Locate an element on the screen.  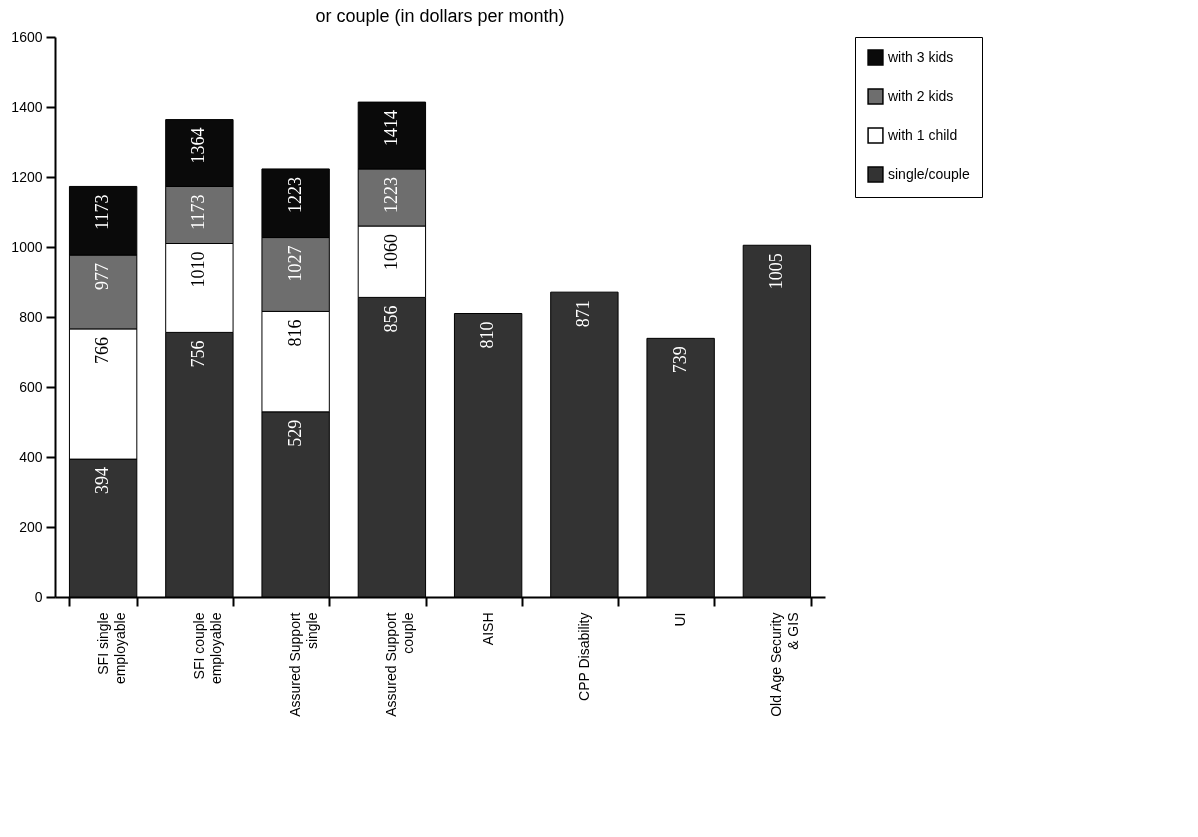
x-tick-label: Assured Support single is located at coordinates (304, 664).